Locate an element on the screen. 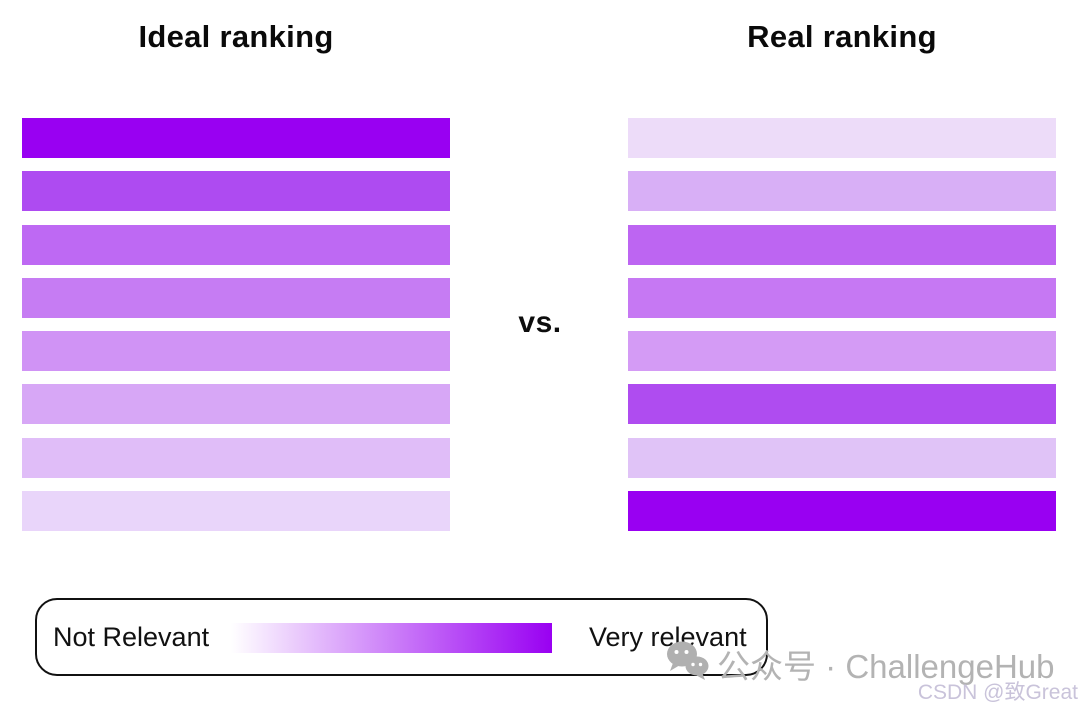  vs-label: vs. is located at coordinates (540, 322).